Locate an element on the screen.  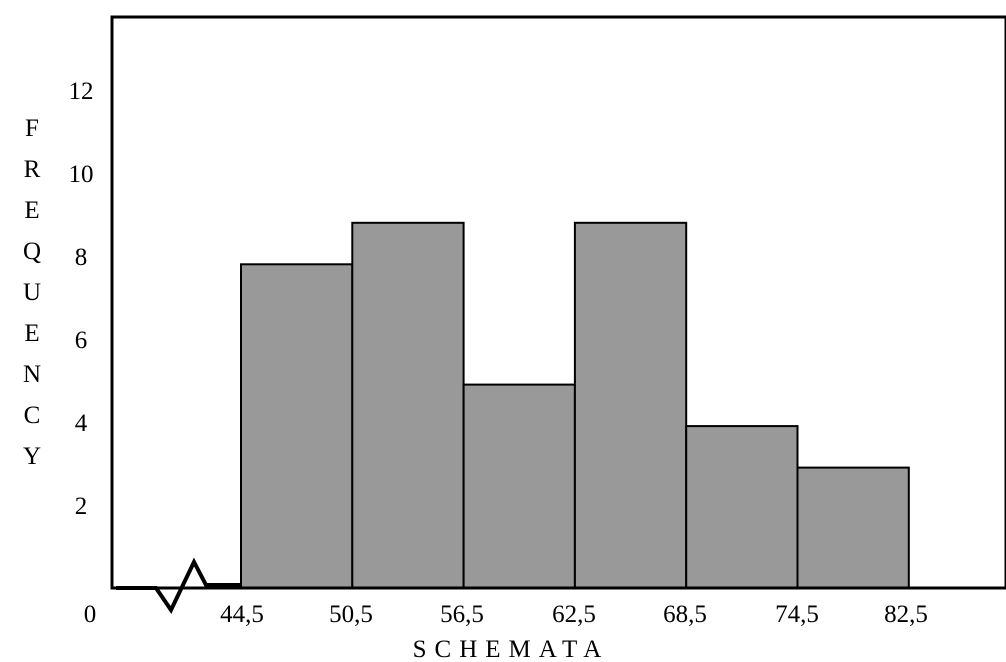
y-tick-label: 10 is located at coordinates (81, 174).